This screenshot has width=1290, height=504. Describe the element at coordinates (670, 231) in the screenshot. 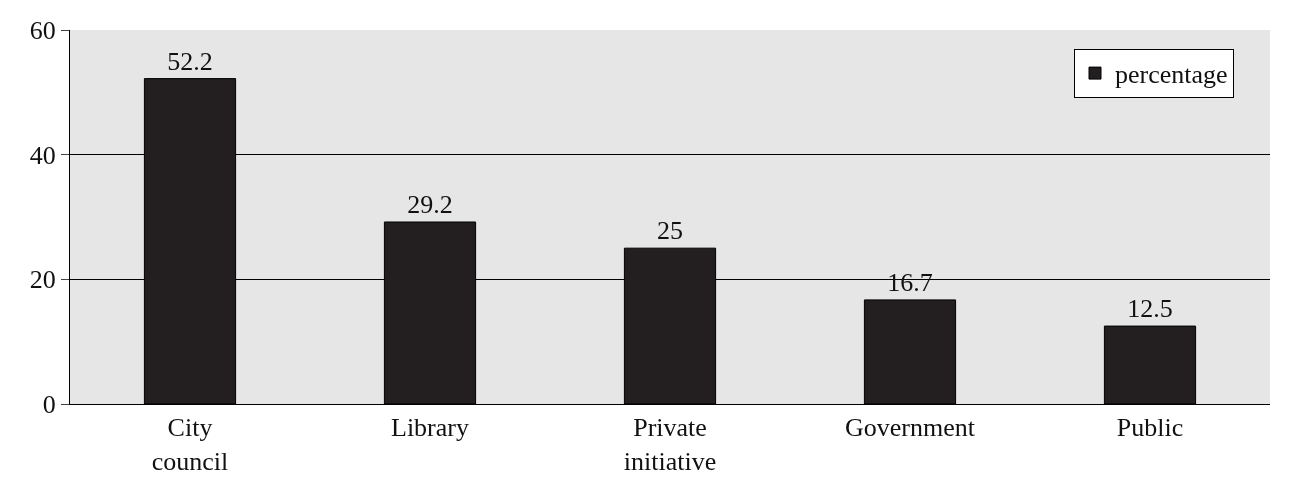

I see `data-label: 25` at that location.